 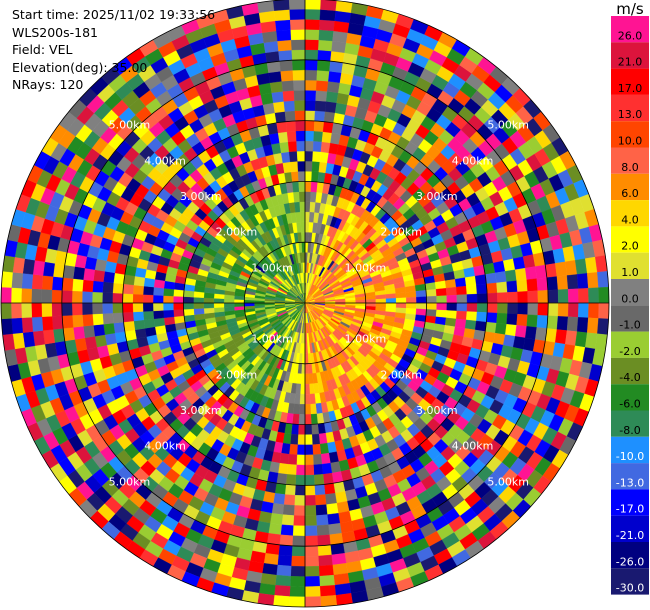 I want to click on range-label: 4.00km, so click(x=473, y=160).